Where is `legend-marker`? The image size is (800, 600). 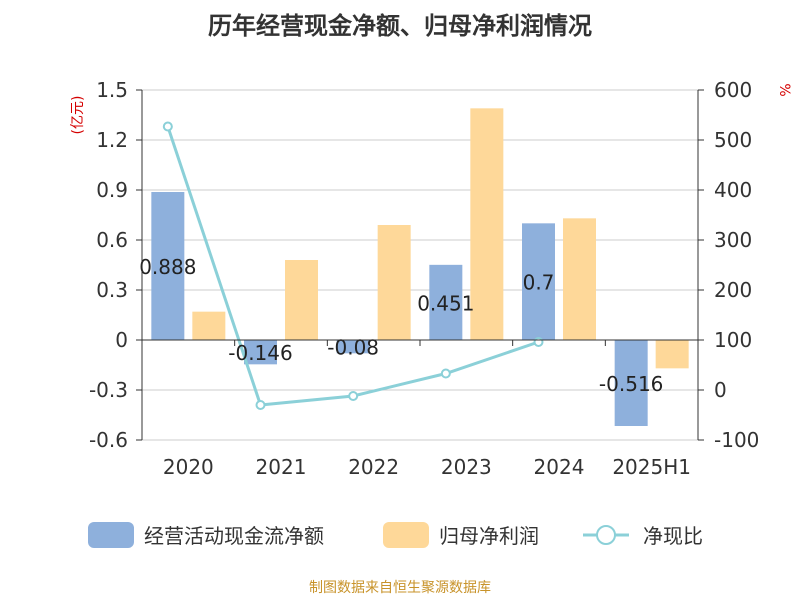
legend-marker is located at coordinates (606, 535).